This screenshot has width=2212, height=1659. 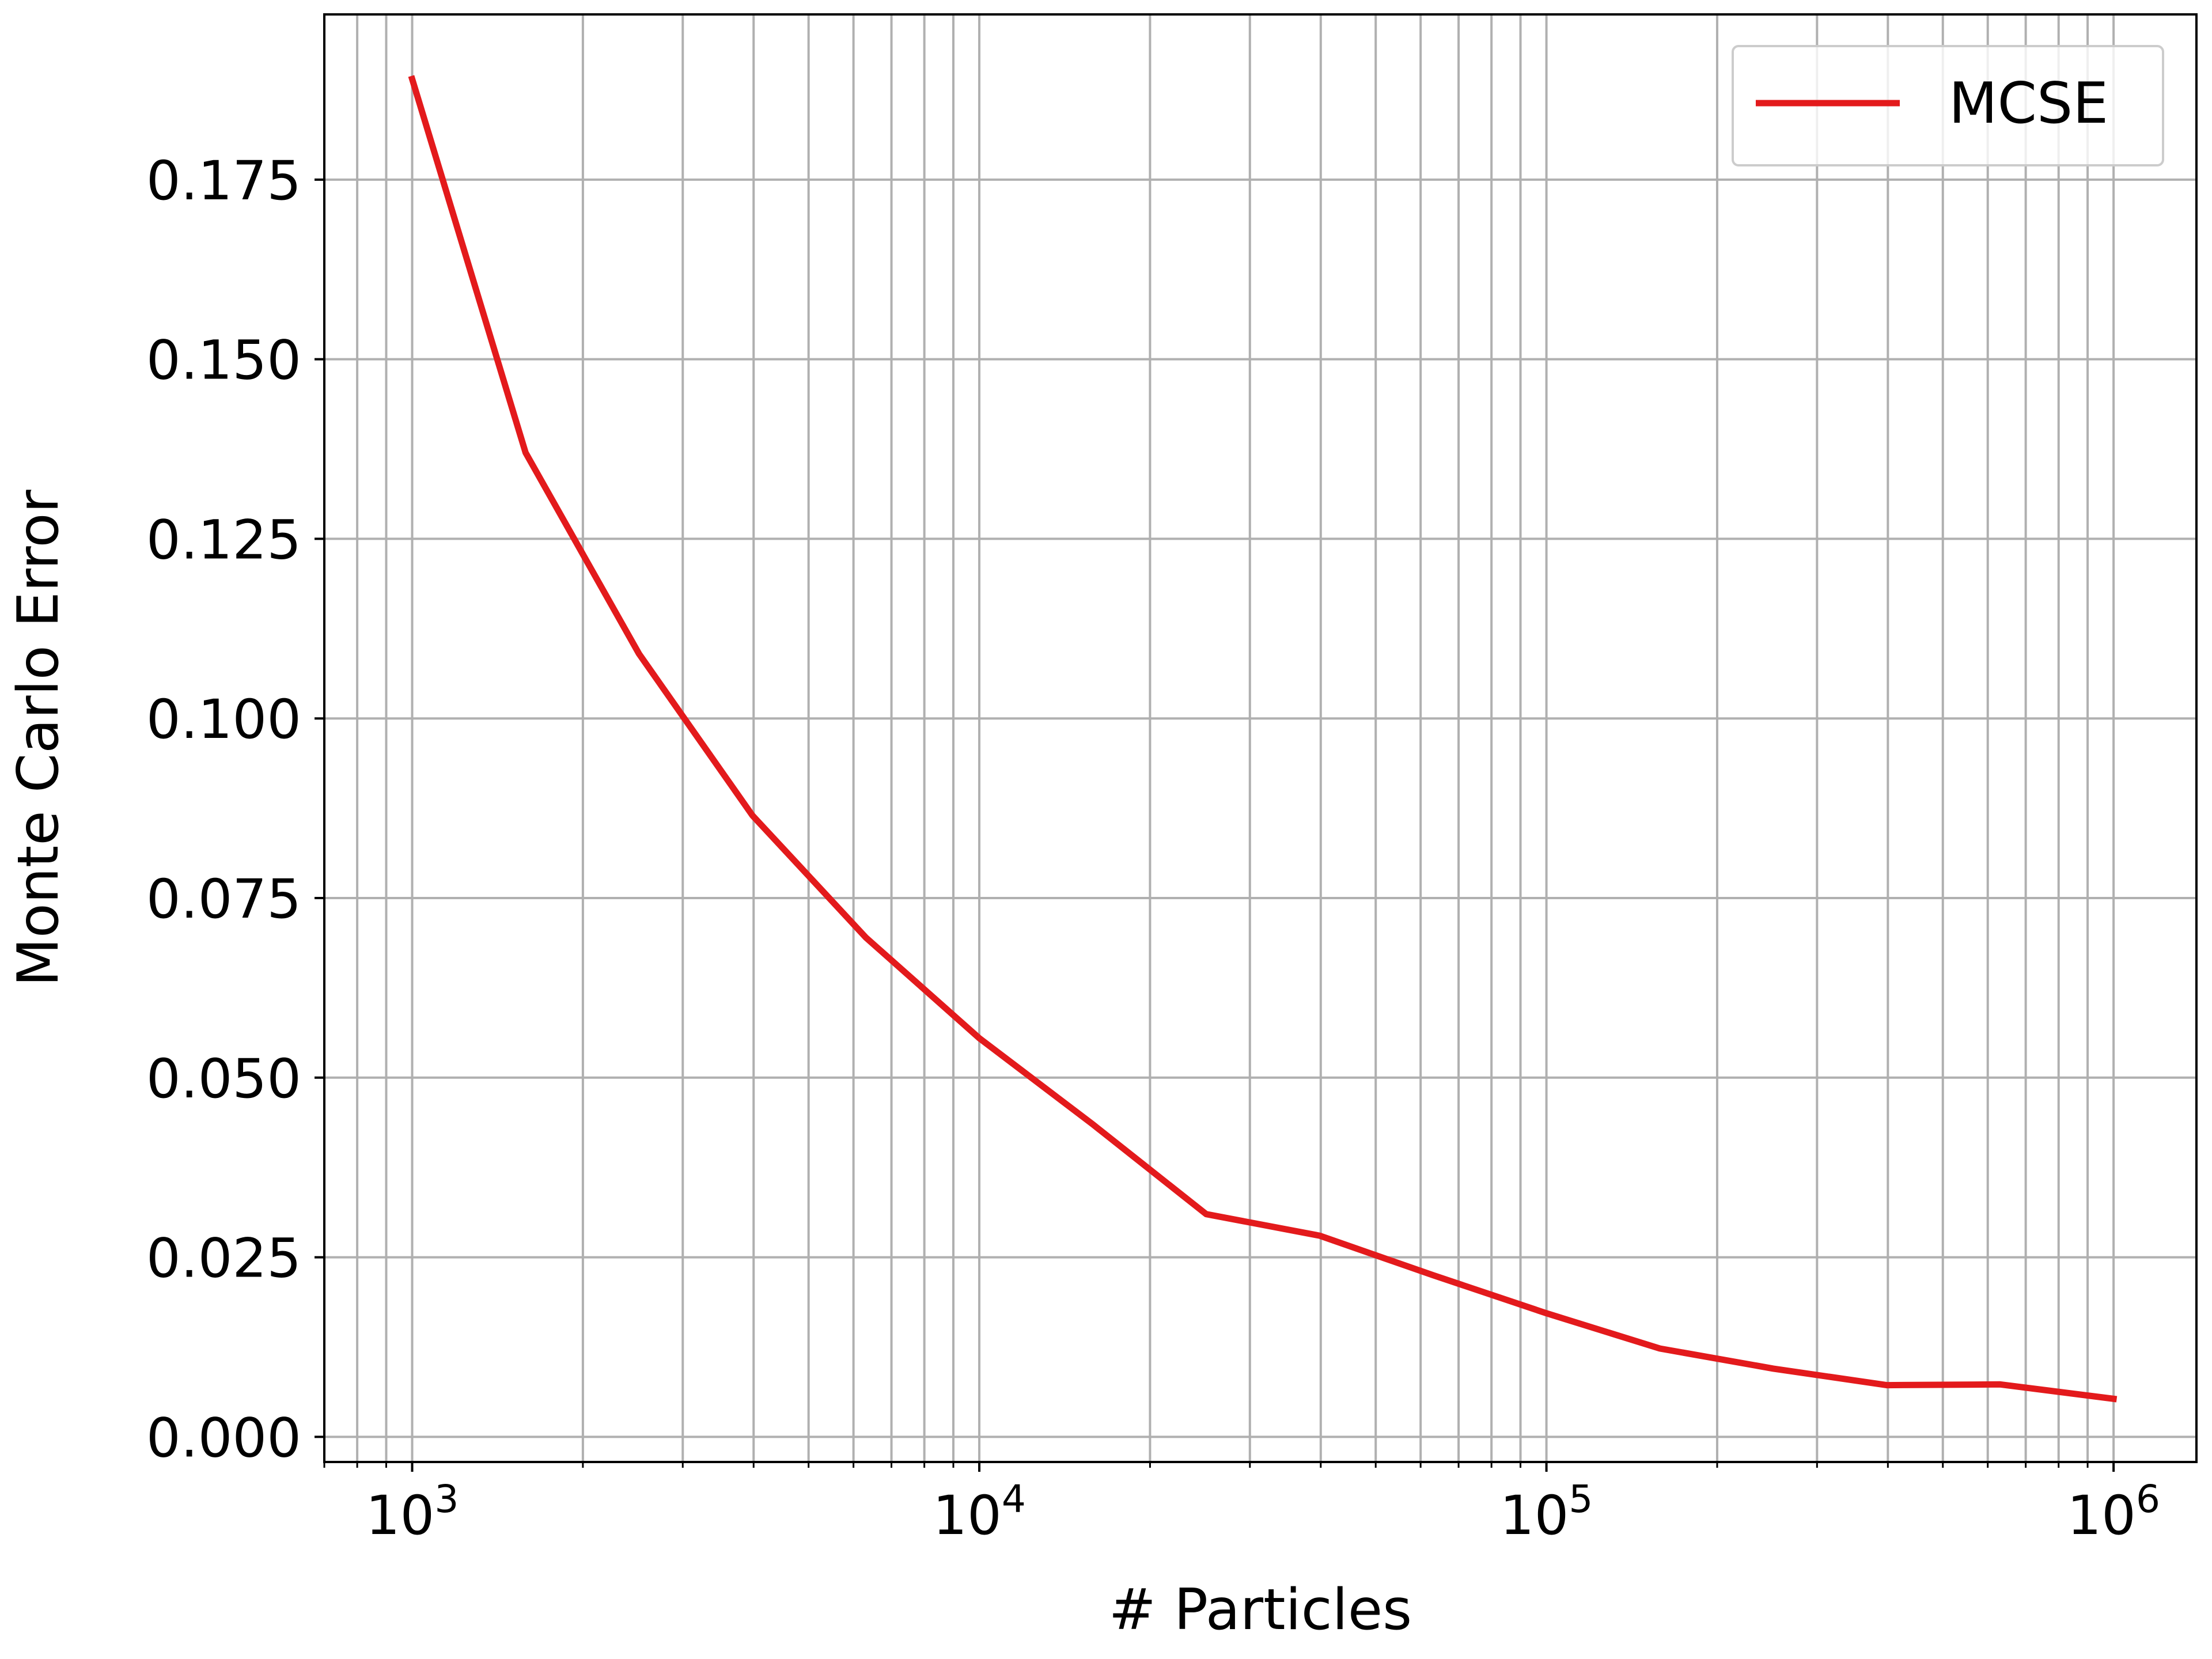 What do you see at coordinates (412, 1512) in the screenshot?
I see `x-tick-label: 10³` at bounding box center [412, 1512].